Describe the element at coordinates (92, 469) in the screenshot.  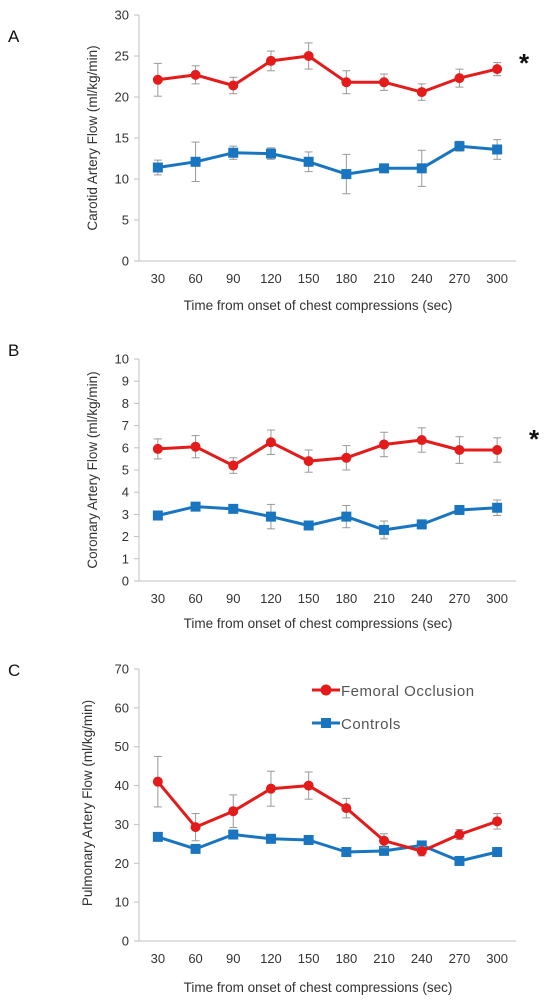
I see `y-axis-label: Coronary Artery Flow (ml/kg/min)` at that location.